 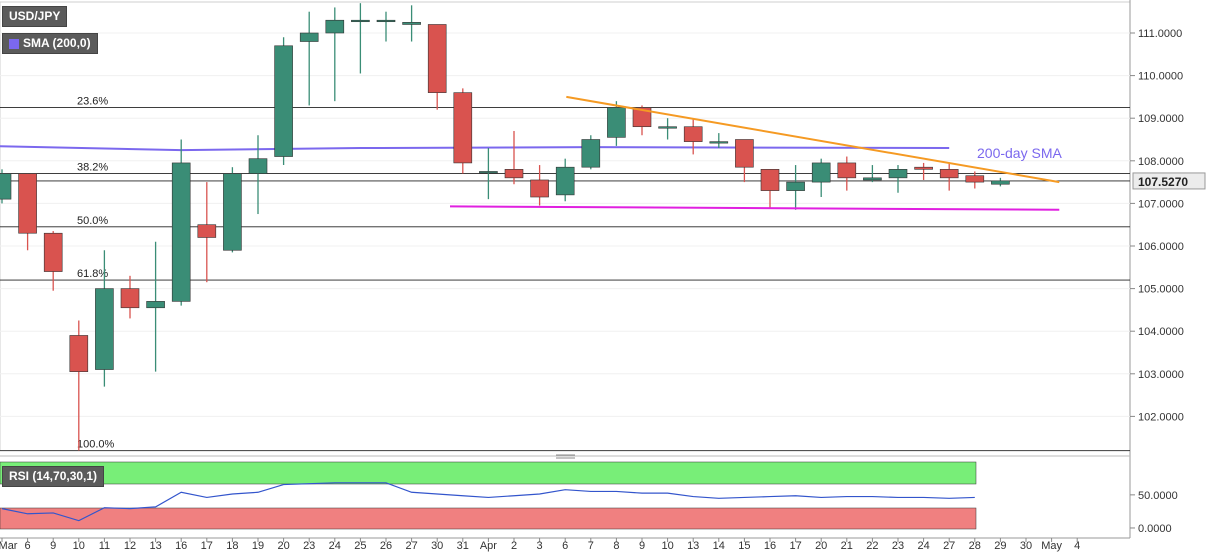 I want to click on time-tick-label: 8, so click(x=616, y=546).